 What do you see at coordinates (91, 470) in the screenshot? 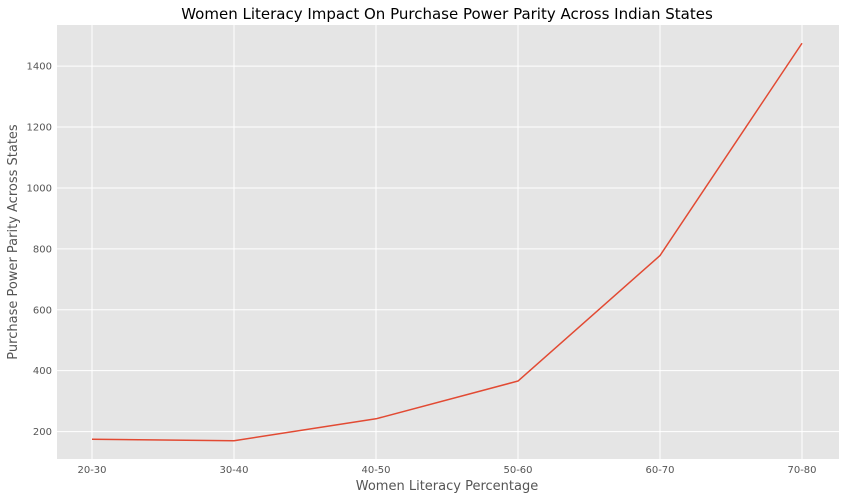
I see `x-tick-label: 20-30` at bounding box center [91, 470].